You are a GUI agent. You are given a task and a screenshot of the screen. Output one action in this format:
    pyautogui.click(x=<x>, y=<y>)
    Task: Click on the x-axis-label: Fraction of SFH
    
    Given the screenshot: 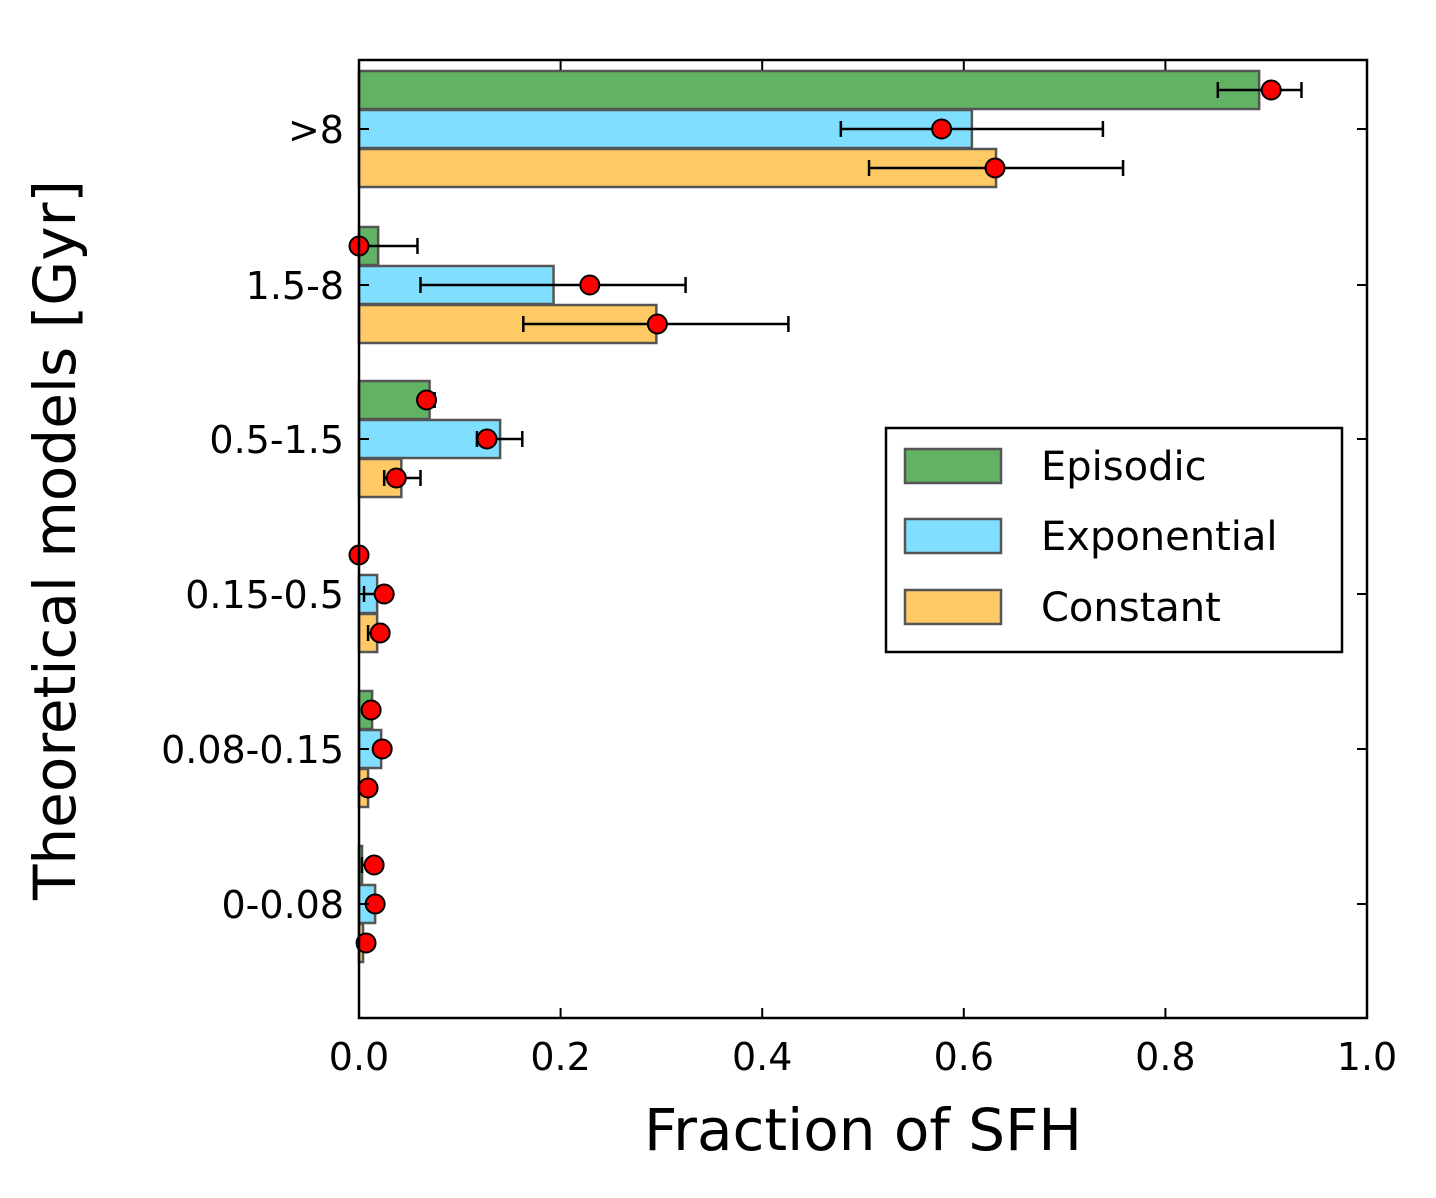 What is the action you would take?
    pyautogui.click(x=863, y=1130)
    